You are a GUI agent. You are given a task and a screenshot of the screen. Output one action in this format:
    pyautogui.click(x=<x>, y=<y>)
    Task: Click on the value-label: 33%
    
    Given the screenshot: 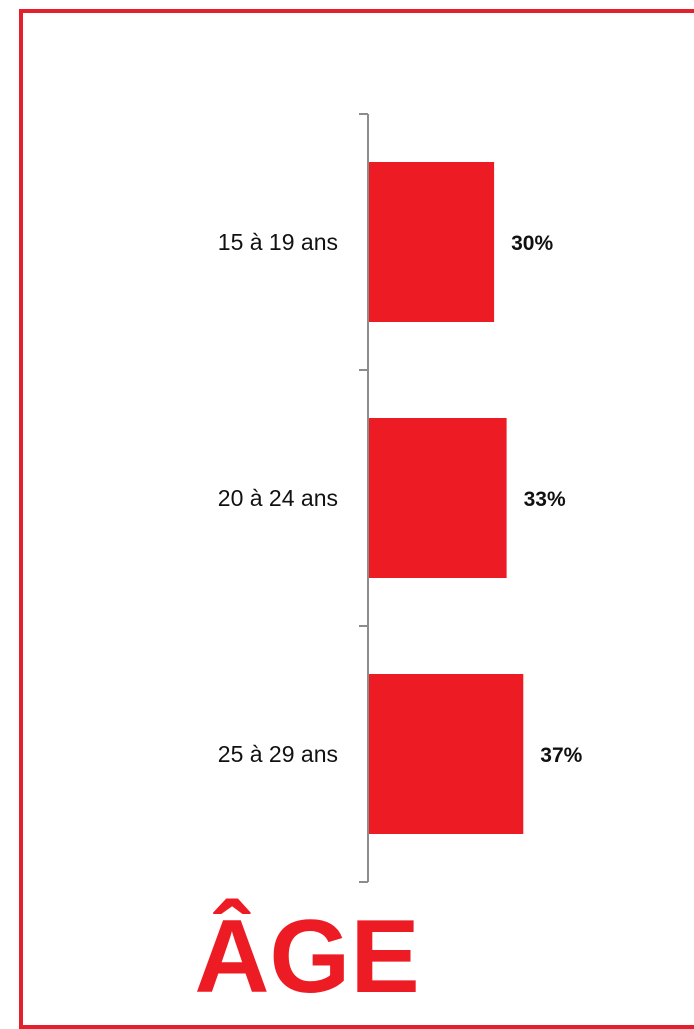 What is the action you would take?
    pyautogui.click(x=545, y=499)
    